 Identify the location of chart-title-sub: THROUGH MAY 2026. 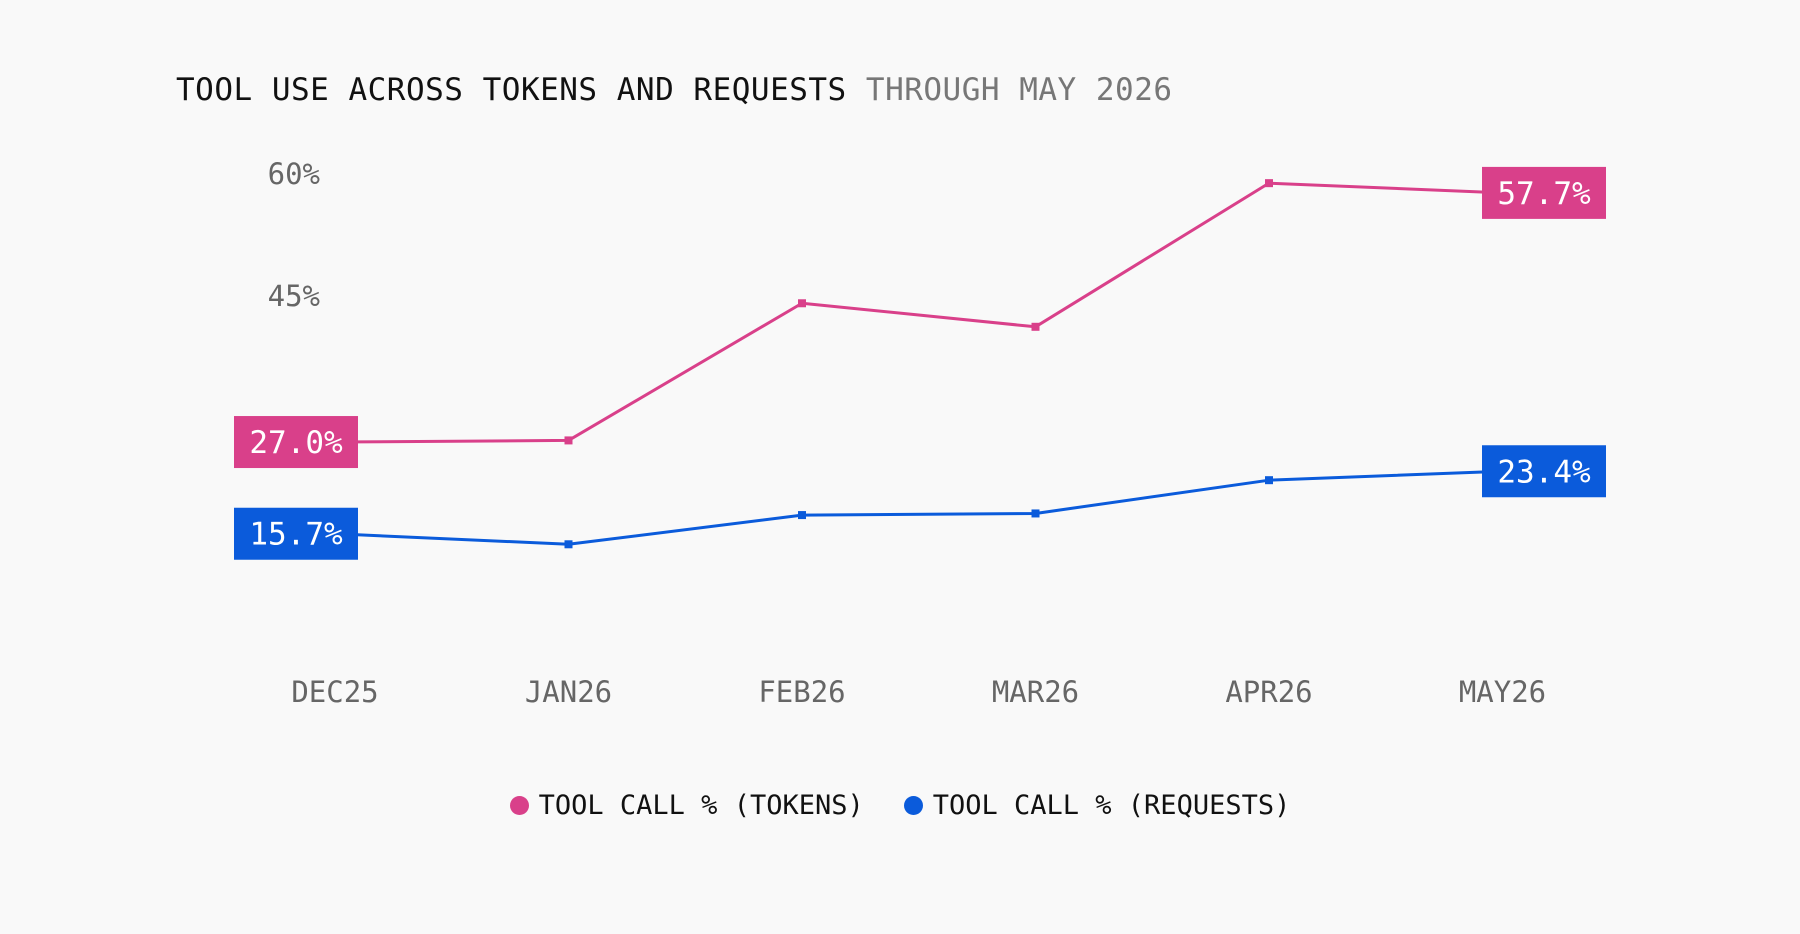
(1019, 90).